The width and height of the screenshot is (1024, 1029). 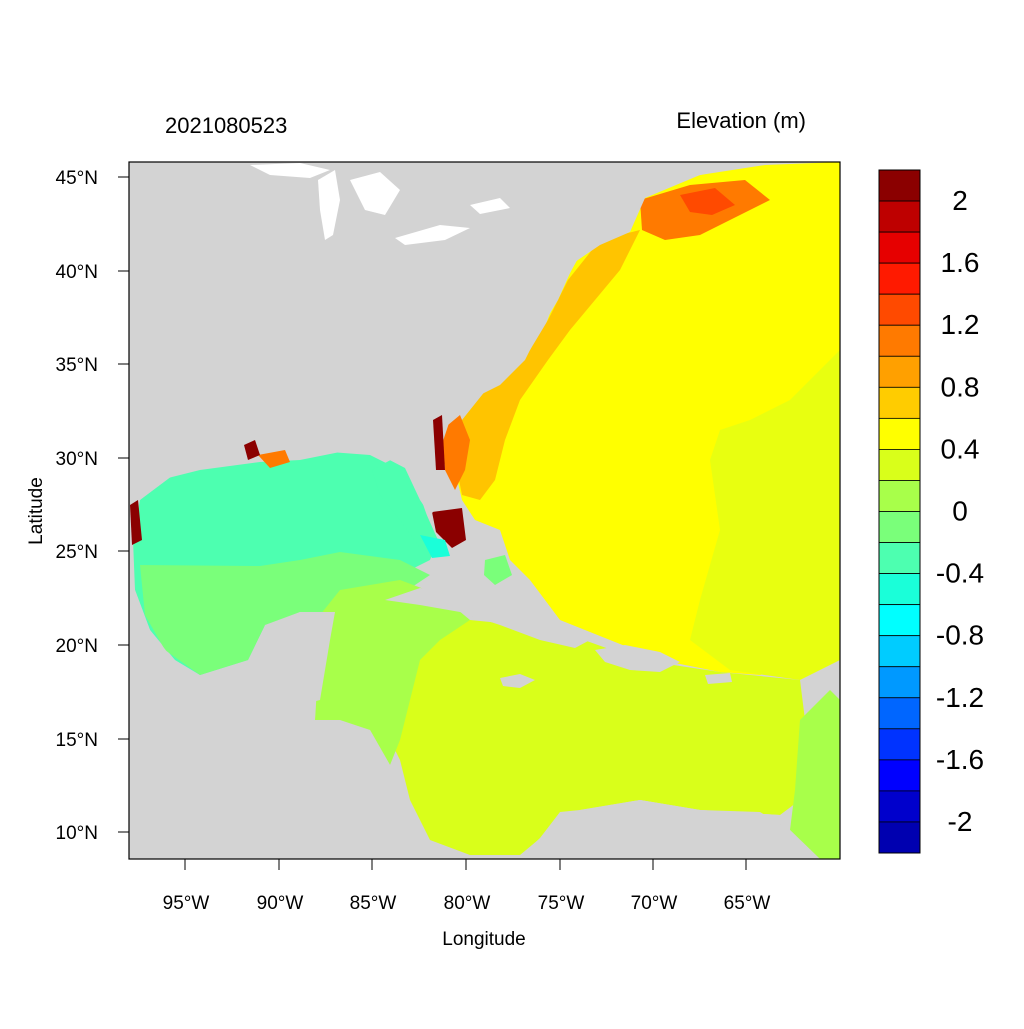 What do you see at coordinates (274, 459) in the screenshot?
I see `louisiana-surge-field` at bounding box center [274, 459].